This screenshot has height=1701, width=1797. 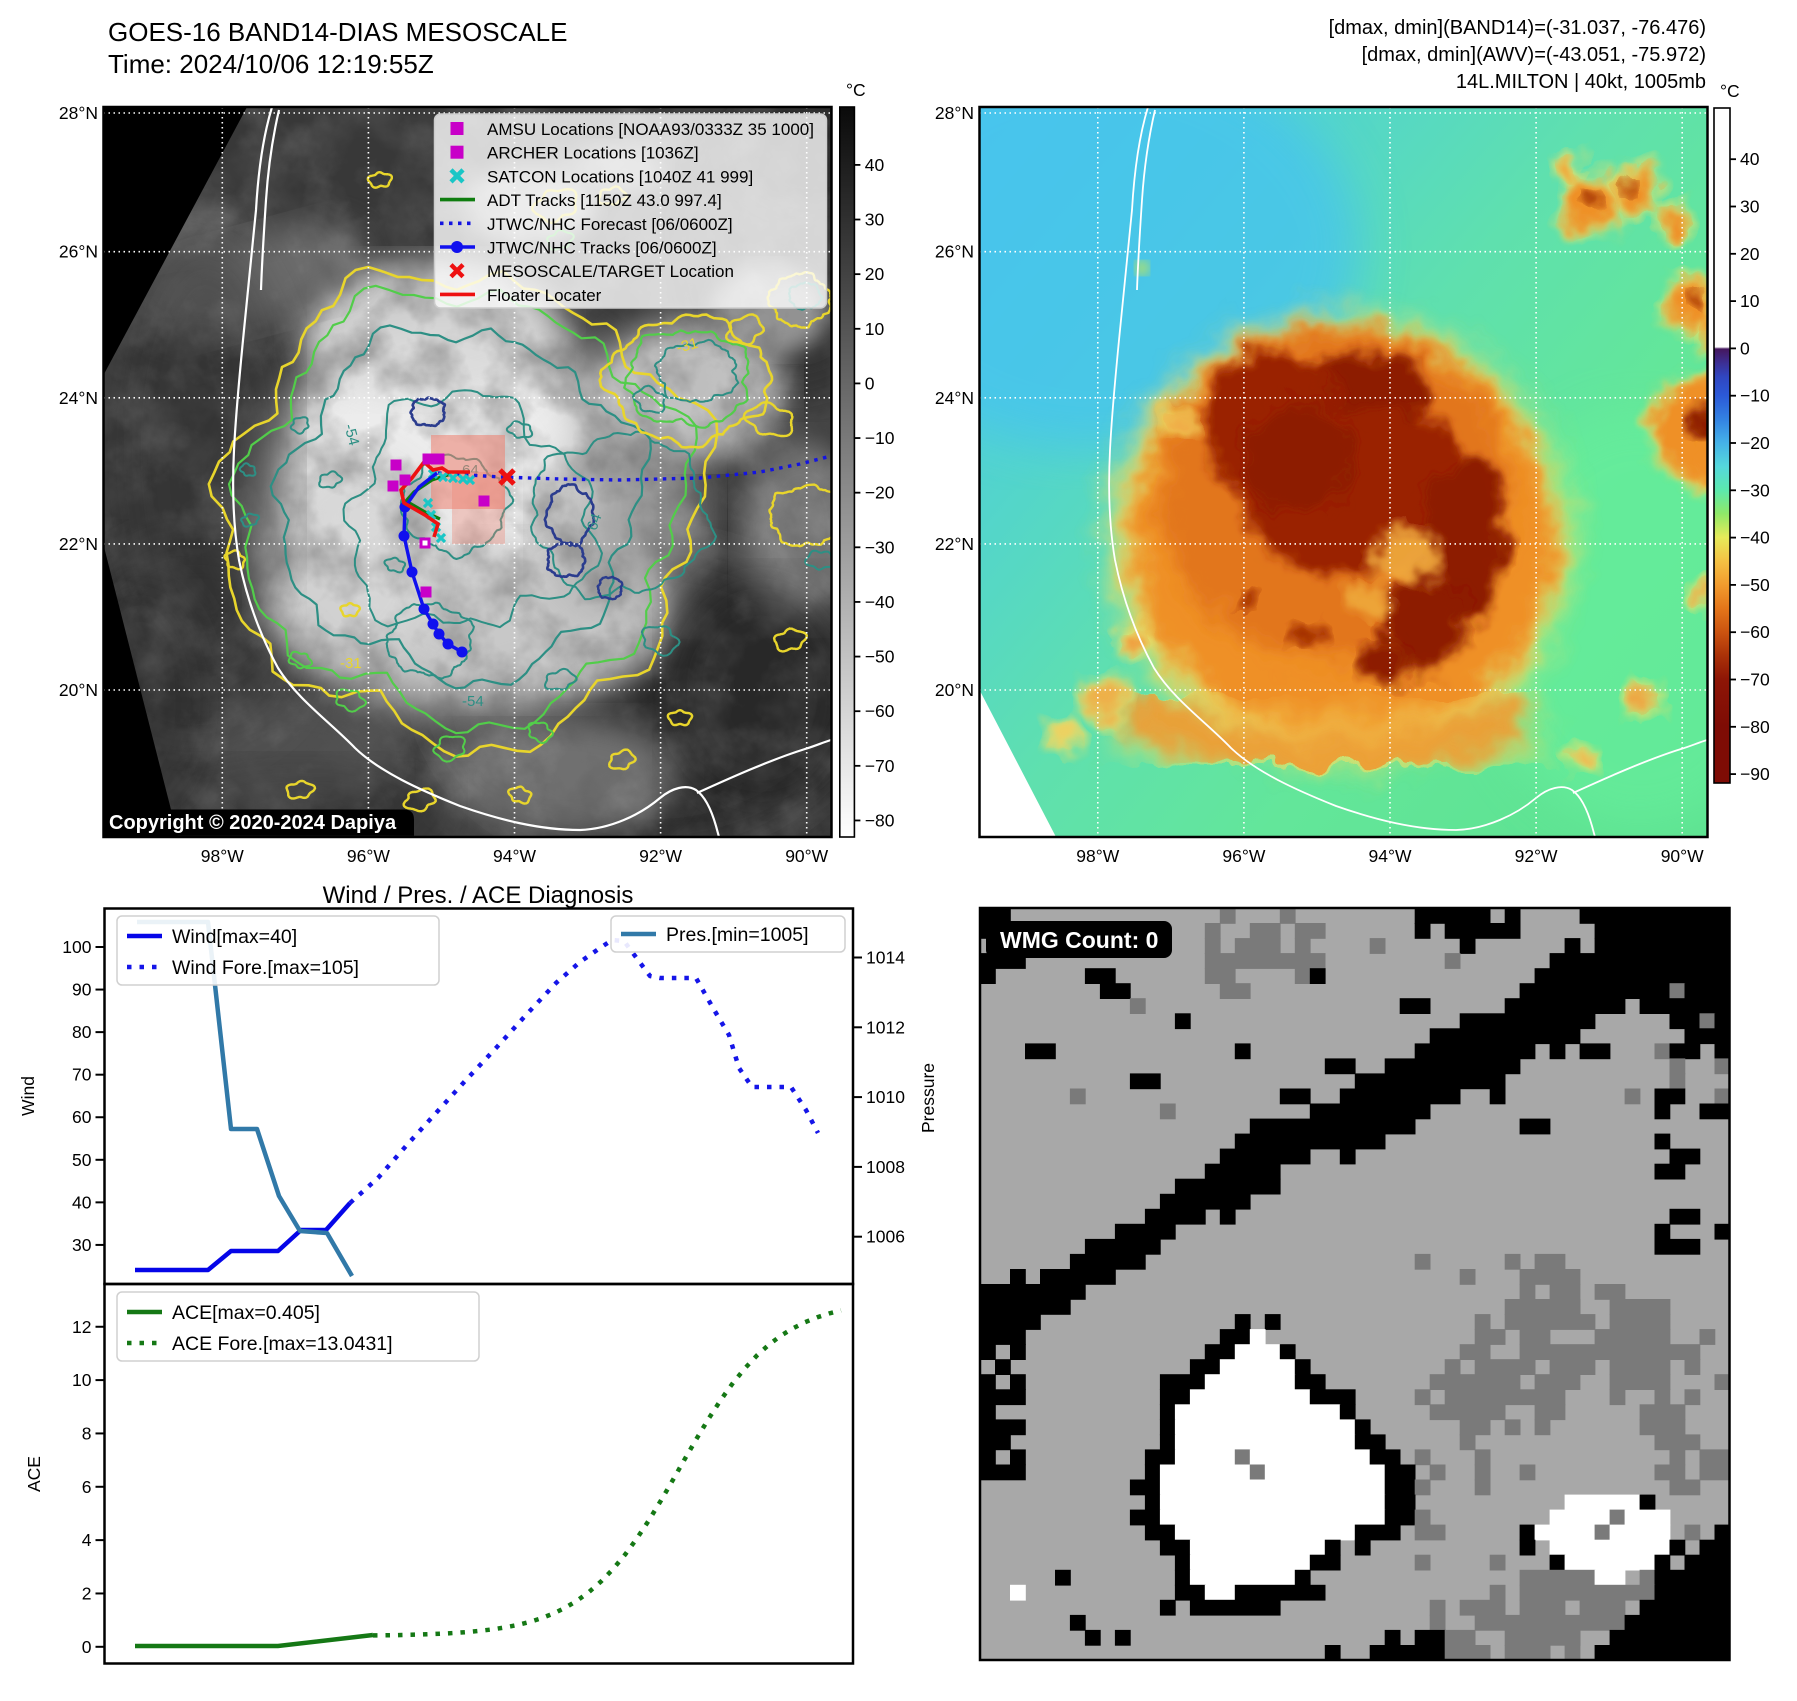 What do you see at coordinates (82, 1160) in the screenshot?
I see `svg-text: 50` at bounding box center [82, 1160].